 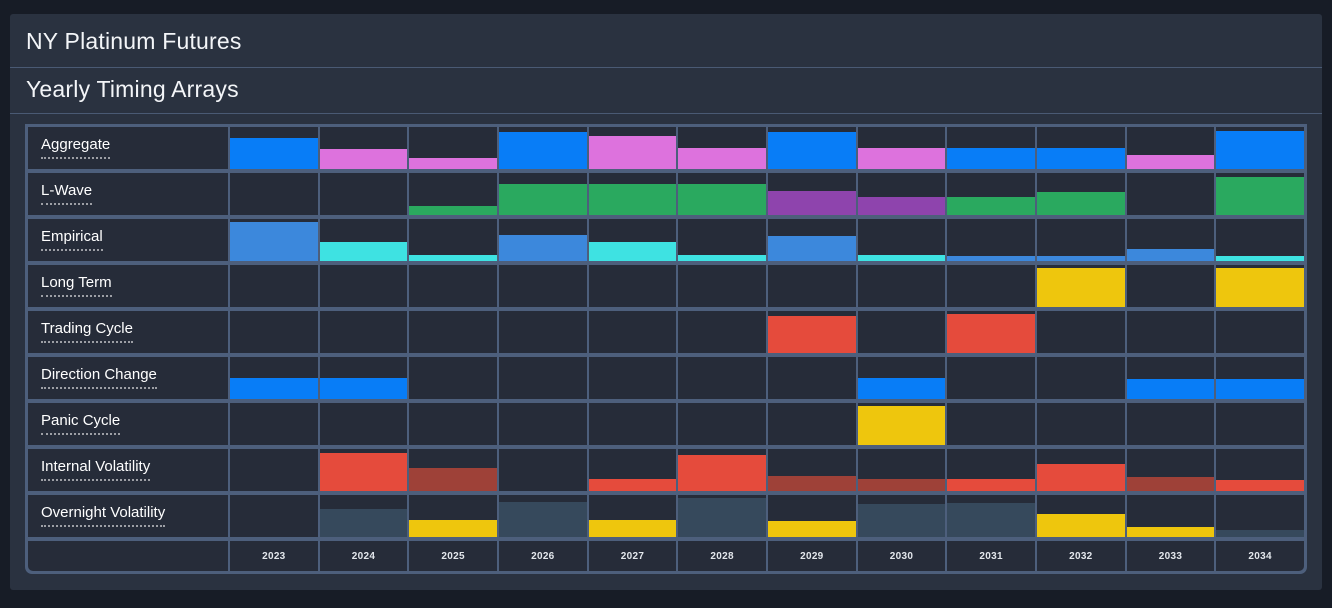 What do you see at coordinates (274, 556) in the screenshot?
I see `year-label-2023: 2023` at bounding box center [274, 556].